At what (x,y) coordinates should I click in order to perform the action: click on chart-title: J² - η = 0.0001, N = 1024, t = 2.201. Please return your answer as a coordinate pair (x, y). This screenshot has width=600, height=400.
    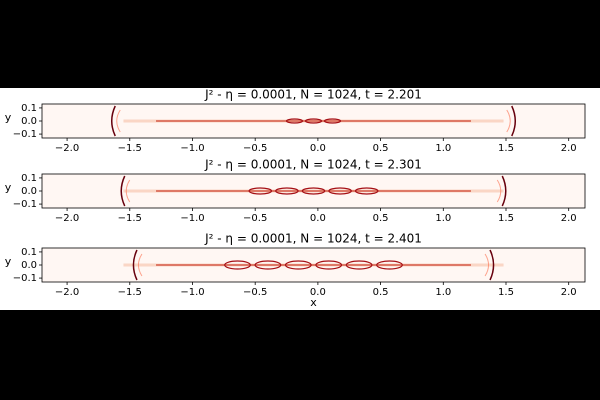
    Looking at the image, I should click on (313, 95).